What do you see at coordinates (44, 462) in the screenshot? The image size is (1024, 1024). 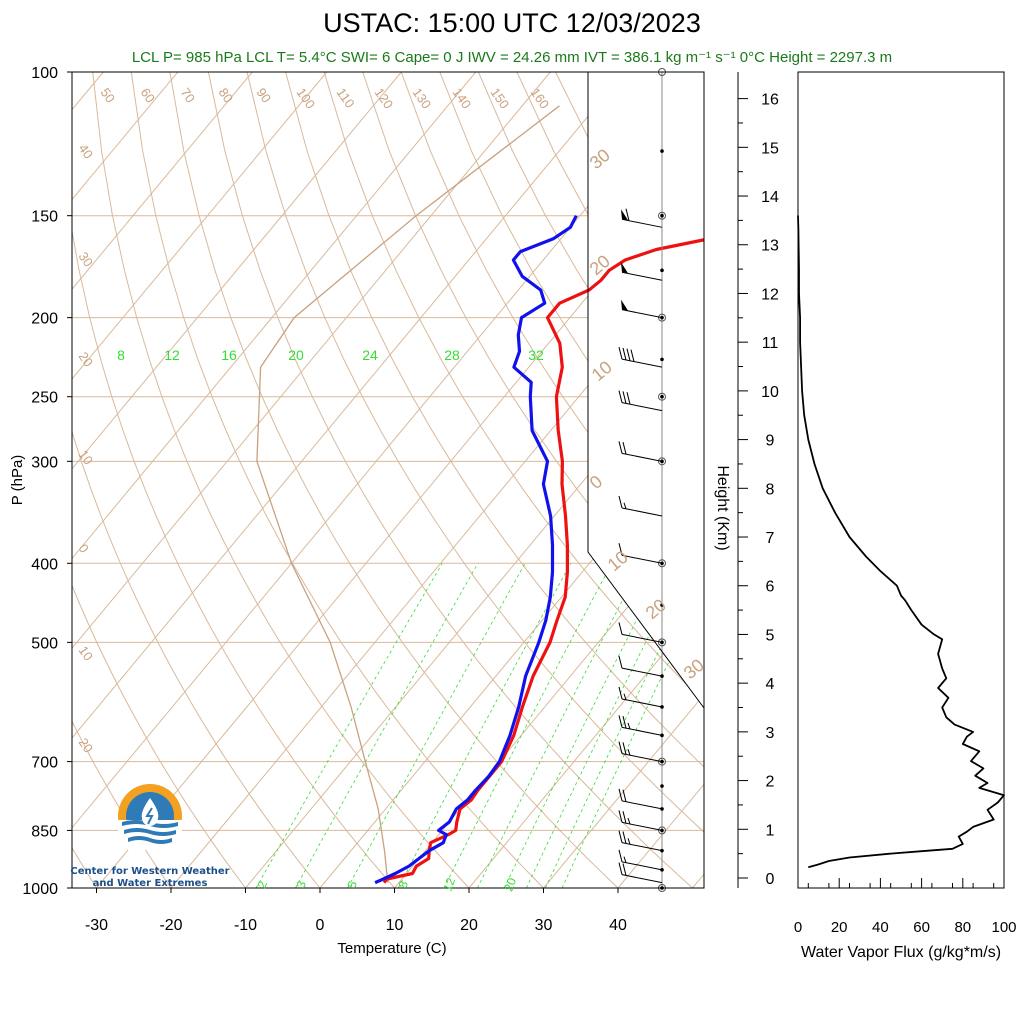 I see `pressure-tick-label: 300` at bounding box center [44, 462].